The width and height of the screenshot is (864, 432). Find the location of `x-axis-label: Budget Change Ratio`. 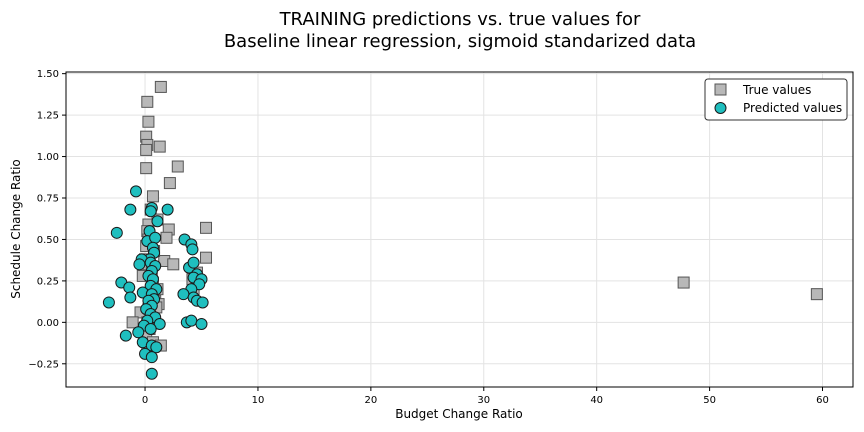

x-axis-label: Budget Change Ratio is located at coordinates (459, 414).